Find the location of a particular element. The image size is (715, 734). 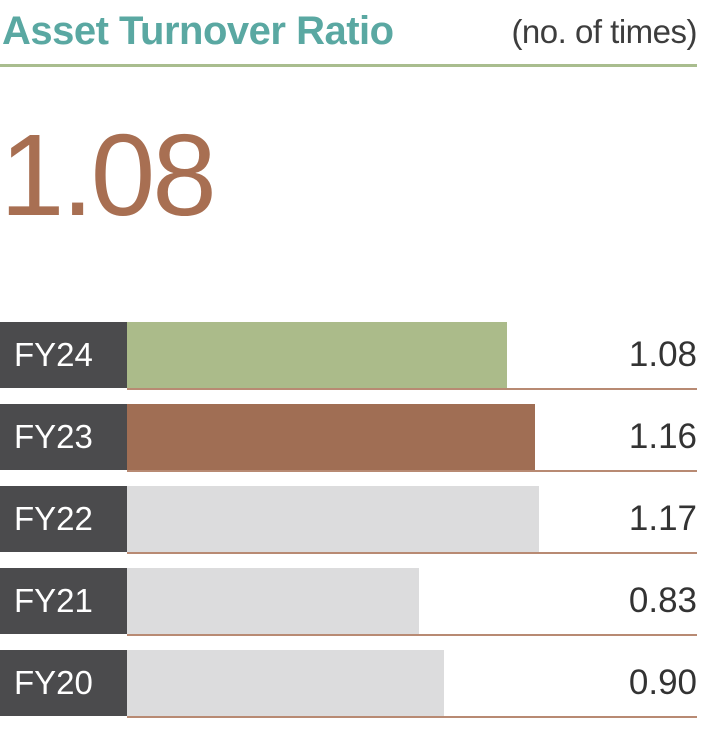

bar-row-fy23: FY23 1.16 is located at coordinates (348, 438).